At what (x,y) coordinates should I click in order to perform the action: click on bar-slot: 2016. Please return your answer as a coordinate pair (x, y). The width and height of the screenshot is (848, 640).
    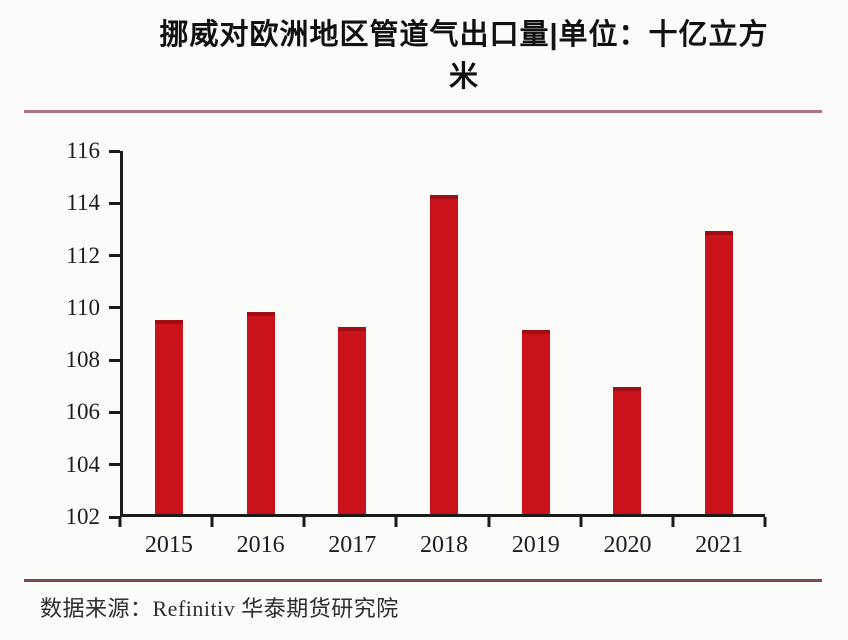
    Looking at the image, I should click on (261, 354).